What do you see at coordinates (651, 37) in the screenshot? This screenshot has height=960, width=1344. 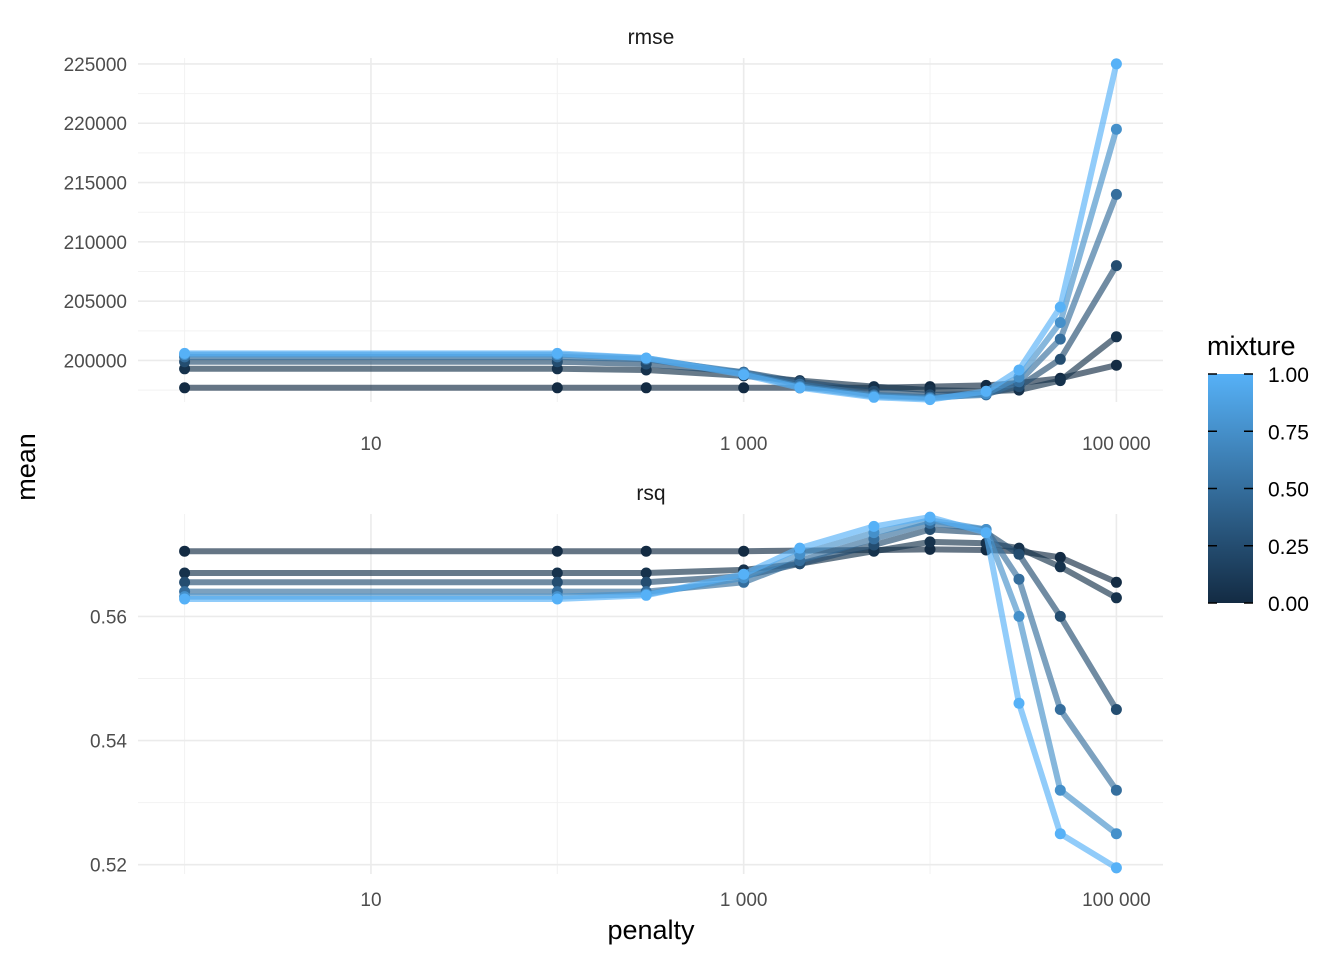 I see `panel-label-rmse: rmse` at bounding box center [651, 37].